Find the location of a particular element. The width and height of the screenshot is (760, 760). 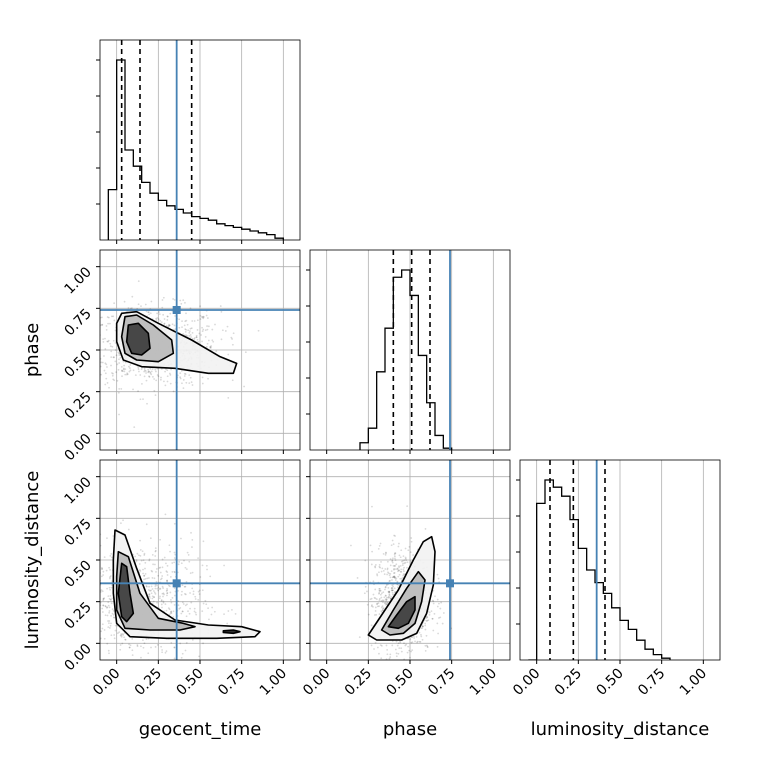

y-axis-label-luminosity_distance: luminosity_distance is located at coordinates (32, 560).